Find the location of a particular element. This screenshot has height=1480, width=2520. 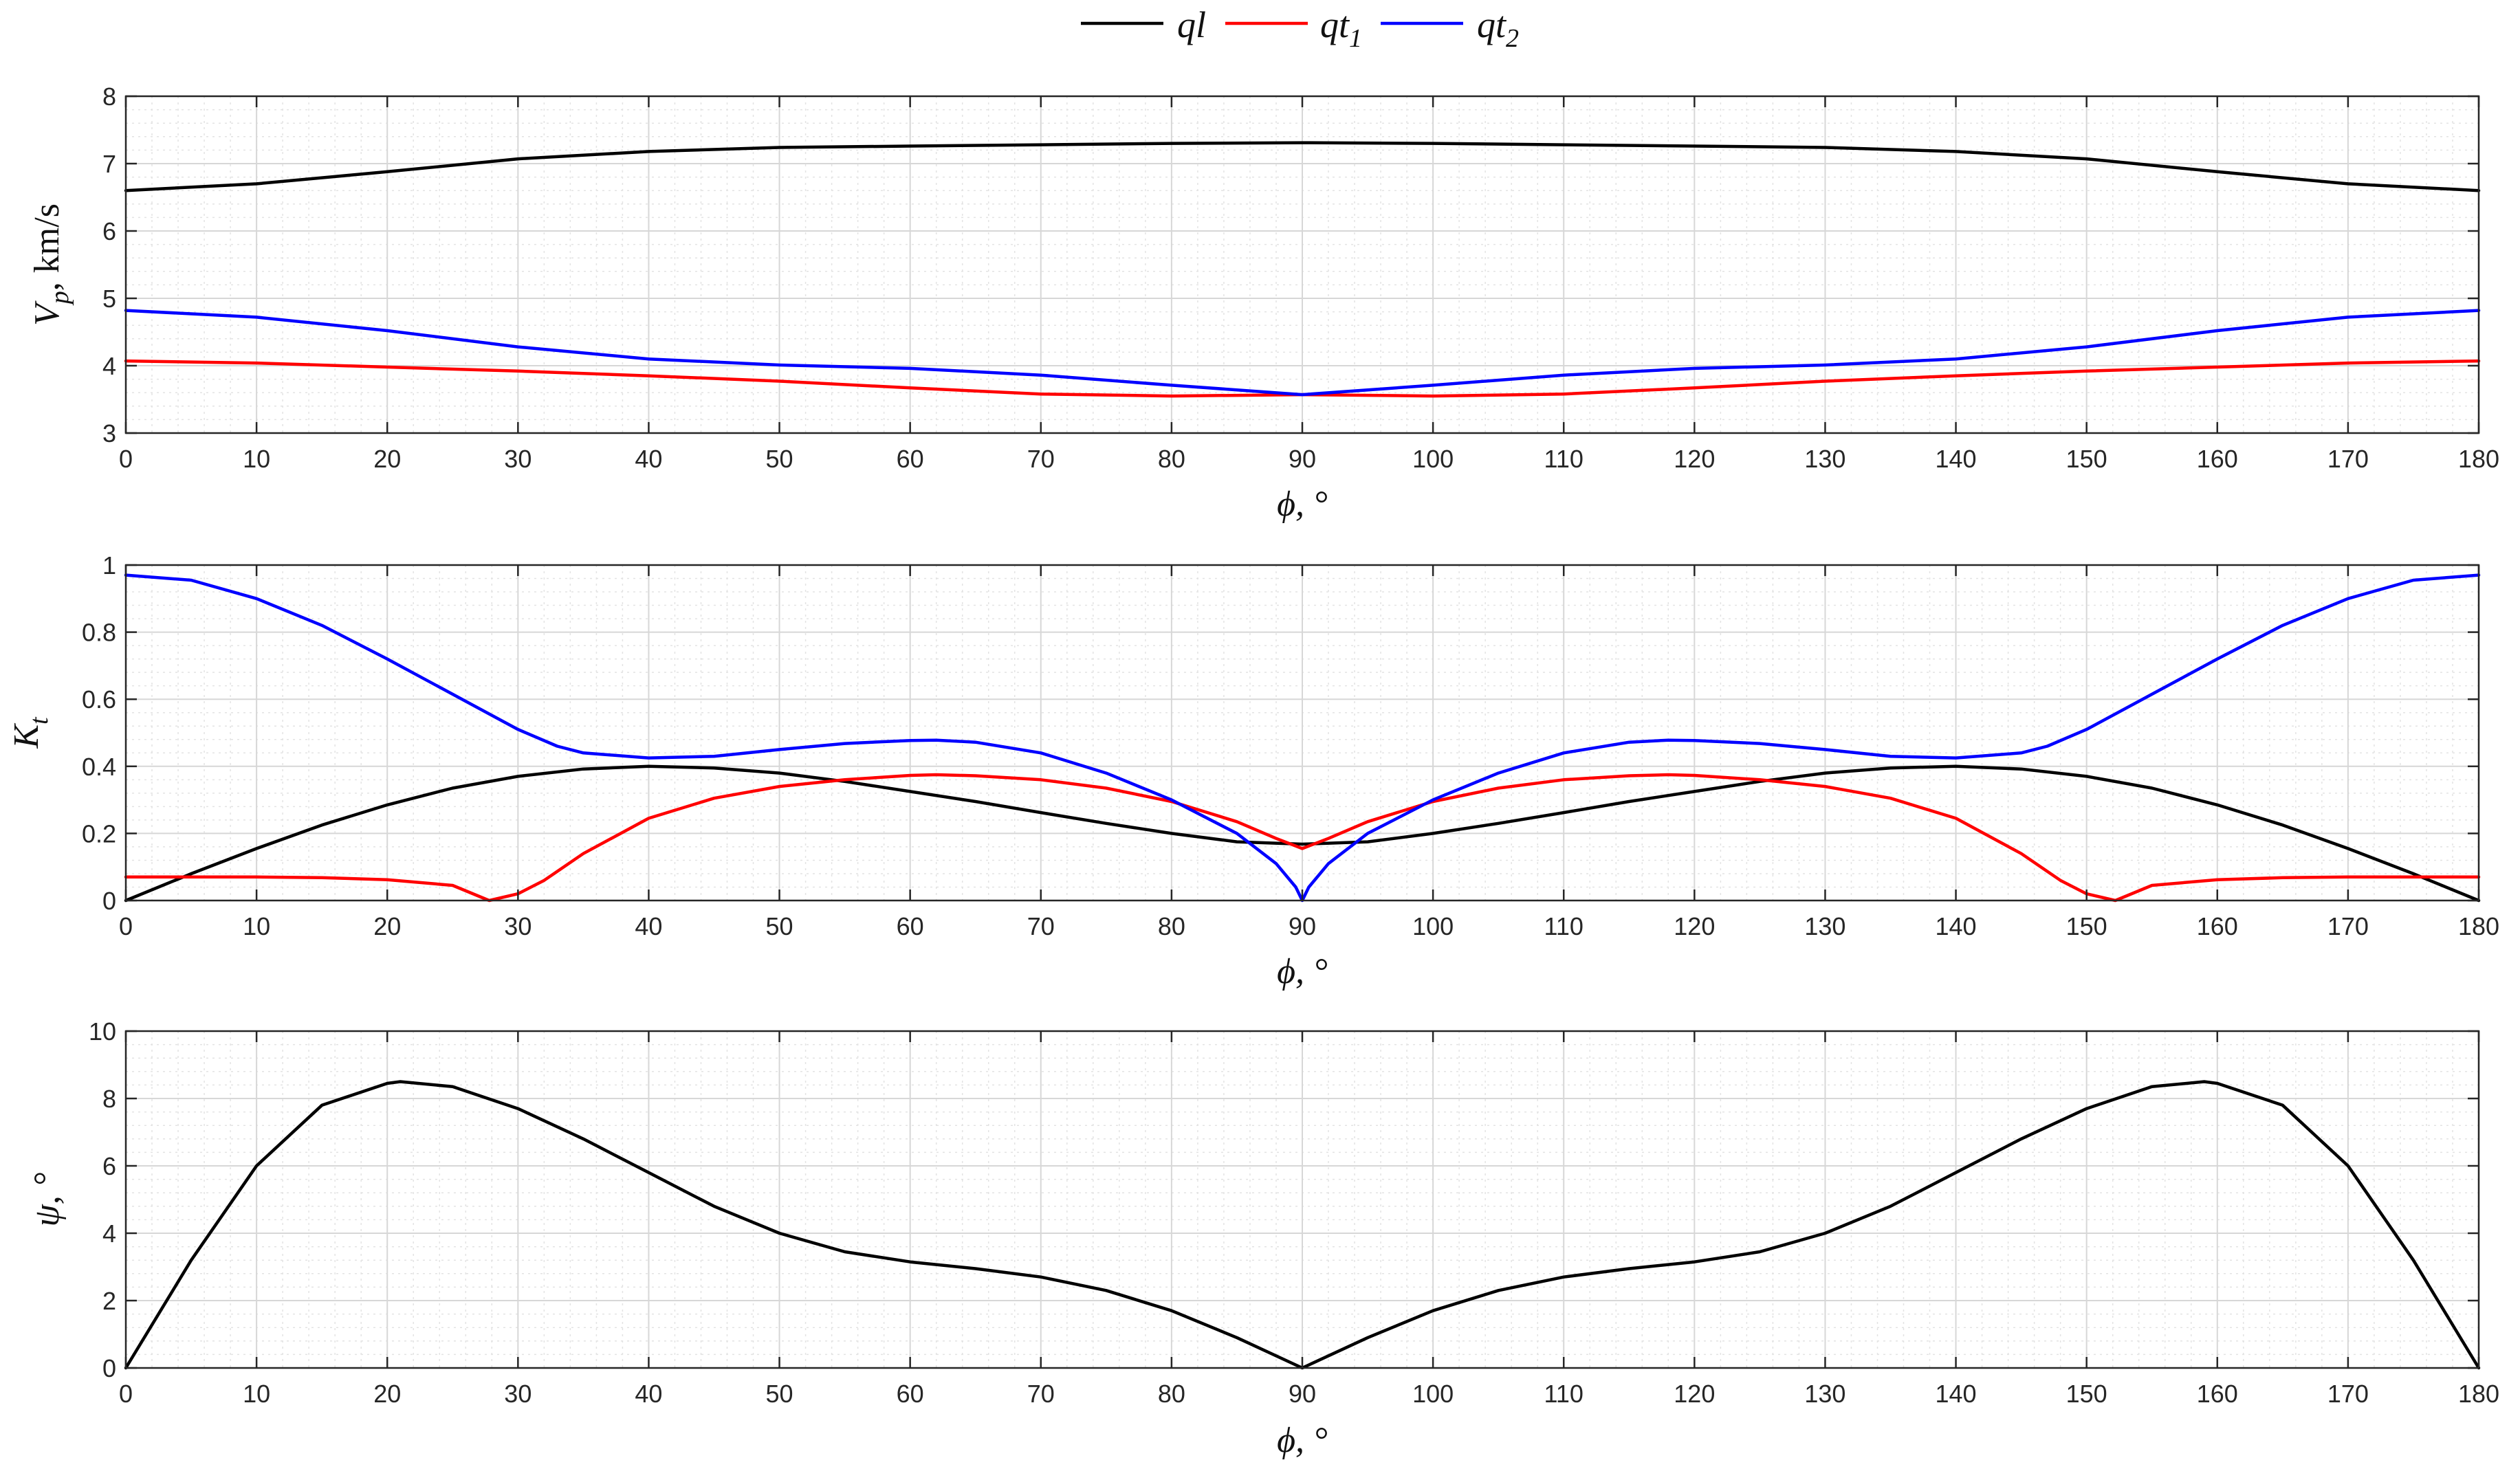

y-tick-label: 0.2 is located at coordinates (99, 833).